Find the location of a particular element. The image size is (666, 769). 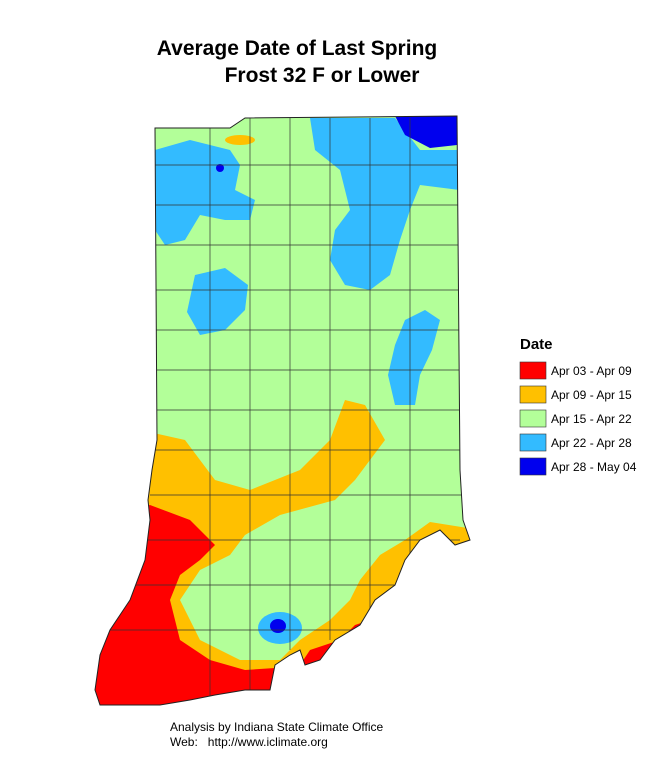

legend-label: Apr 28 - May 04 is located at coordinates (594, 467).